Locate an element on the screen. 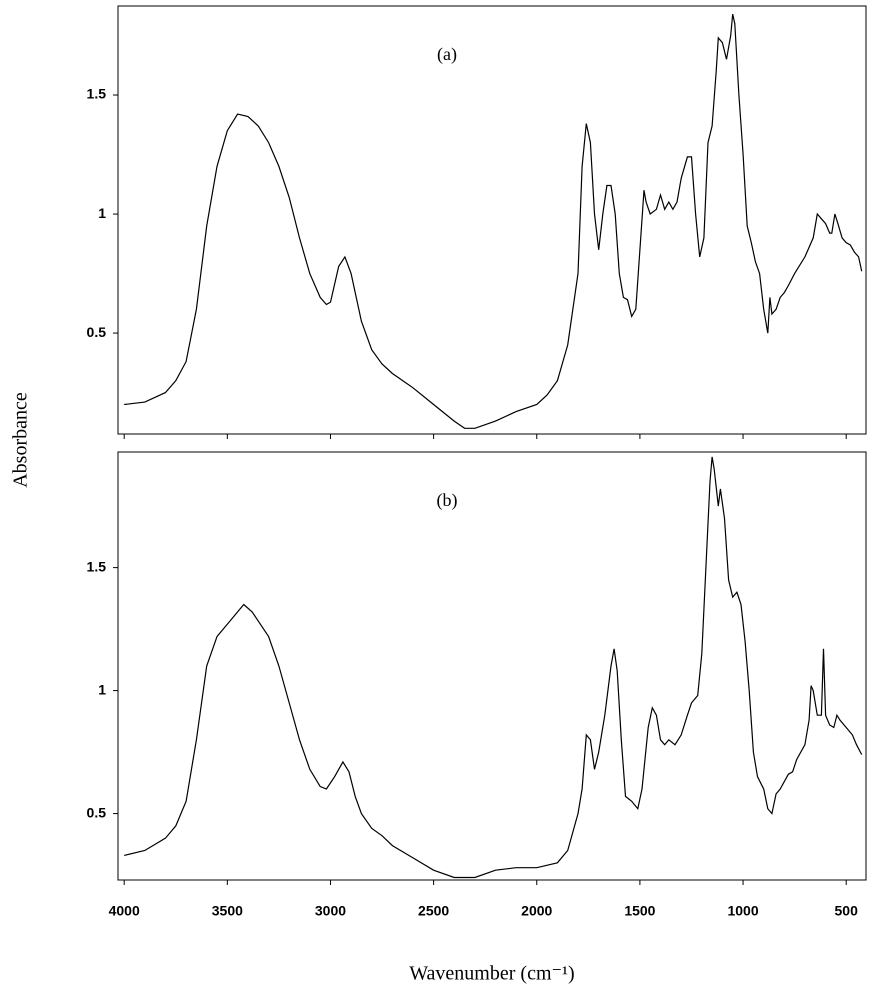 This screenshot has height=1000, width=875. panel-label: (a) is located at coordinates (447, 54).